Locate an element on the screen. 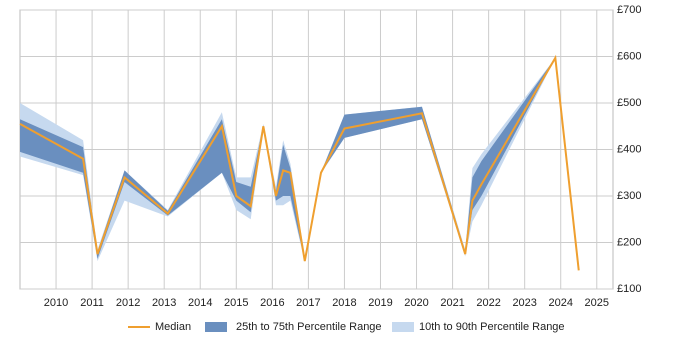 The image size is (700, 355). x-tick-label: 2012 is located at coordinates (128, 303).